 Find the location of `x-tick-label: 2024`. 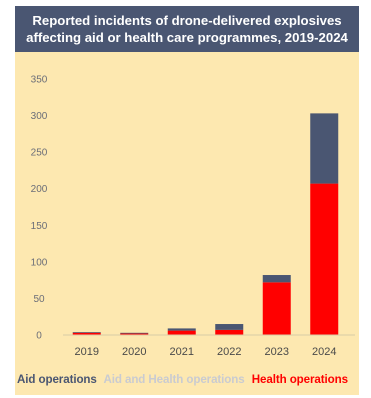

x-tick-label: 2024 is located at coordinates (324, 352).